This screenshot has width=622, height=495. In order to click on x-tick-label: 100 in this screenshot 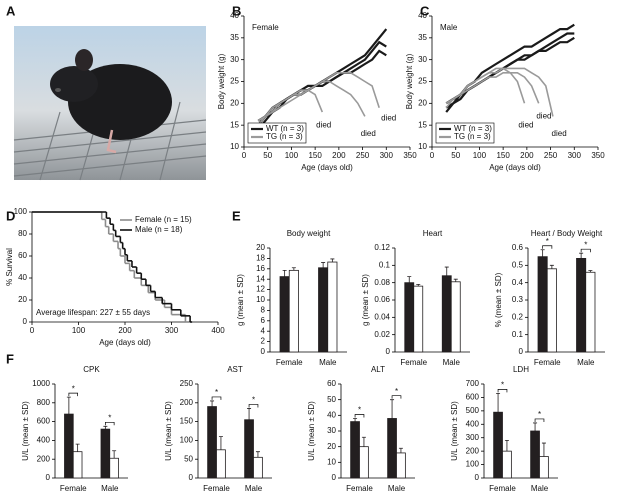, I will do `click(292, 155)`.